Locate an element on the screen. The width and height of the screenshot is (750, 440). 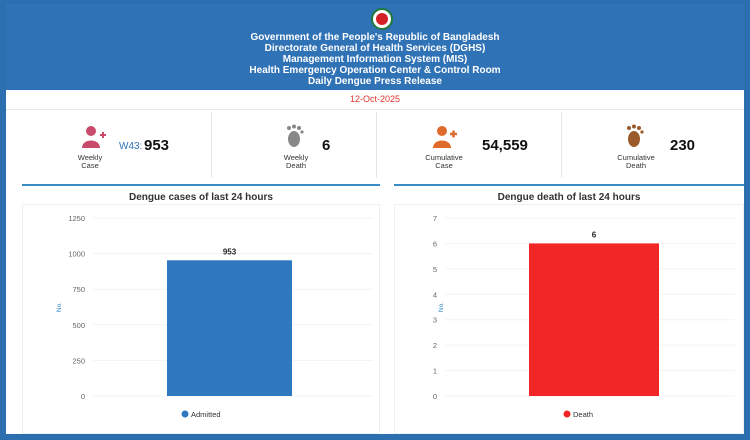
y-tick-label: 2 is located at coordinates (435, 345).